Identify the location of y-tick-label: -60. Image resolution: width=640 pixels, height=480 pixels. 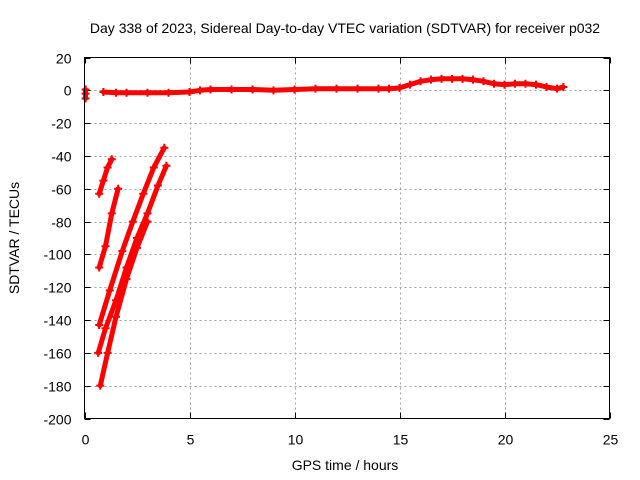
(61, 190).